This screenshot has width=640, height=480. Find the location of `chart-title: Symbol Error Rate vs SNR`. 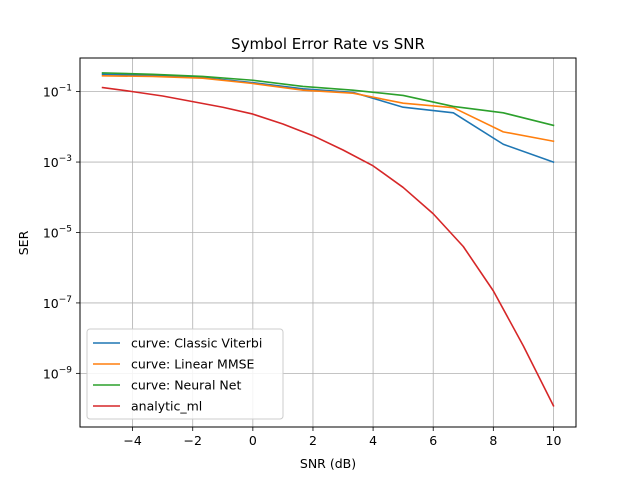

chart-title: Symbol Error Rate vs SNR is located at coordinates (328, 44).